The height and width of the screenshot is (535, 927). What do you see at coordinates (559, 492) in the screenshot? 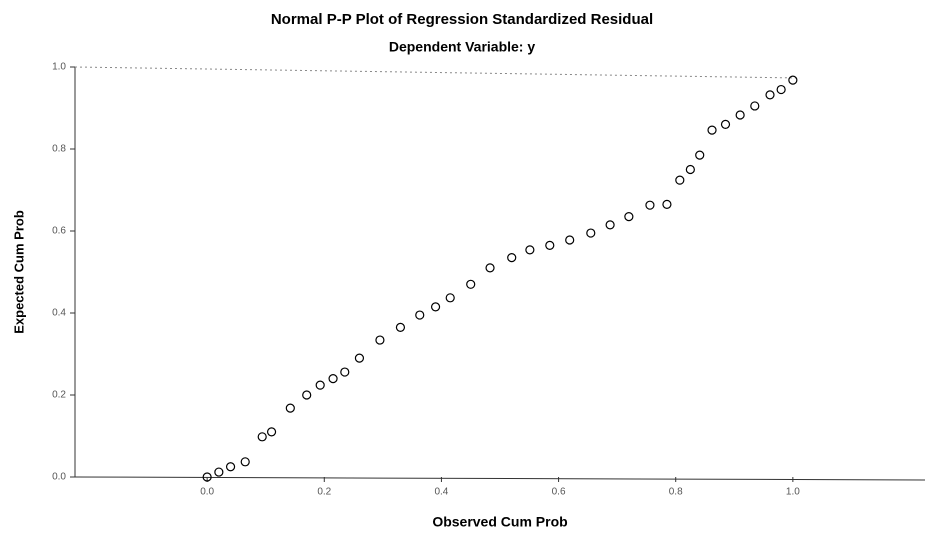
I see `x-tick-label: 0.6` at bounding box center [559, 492].